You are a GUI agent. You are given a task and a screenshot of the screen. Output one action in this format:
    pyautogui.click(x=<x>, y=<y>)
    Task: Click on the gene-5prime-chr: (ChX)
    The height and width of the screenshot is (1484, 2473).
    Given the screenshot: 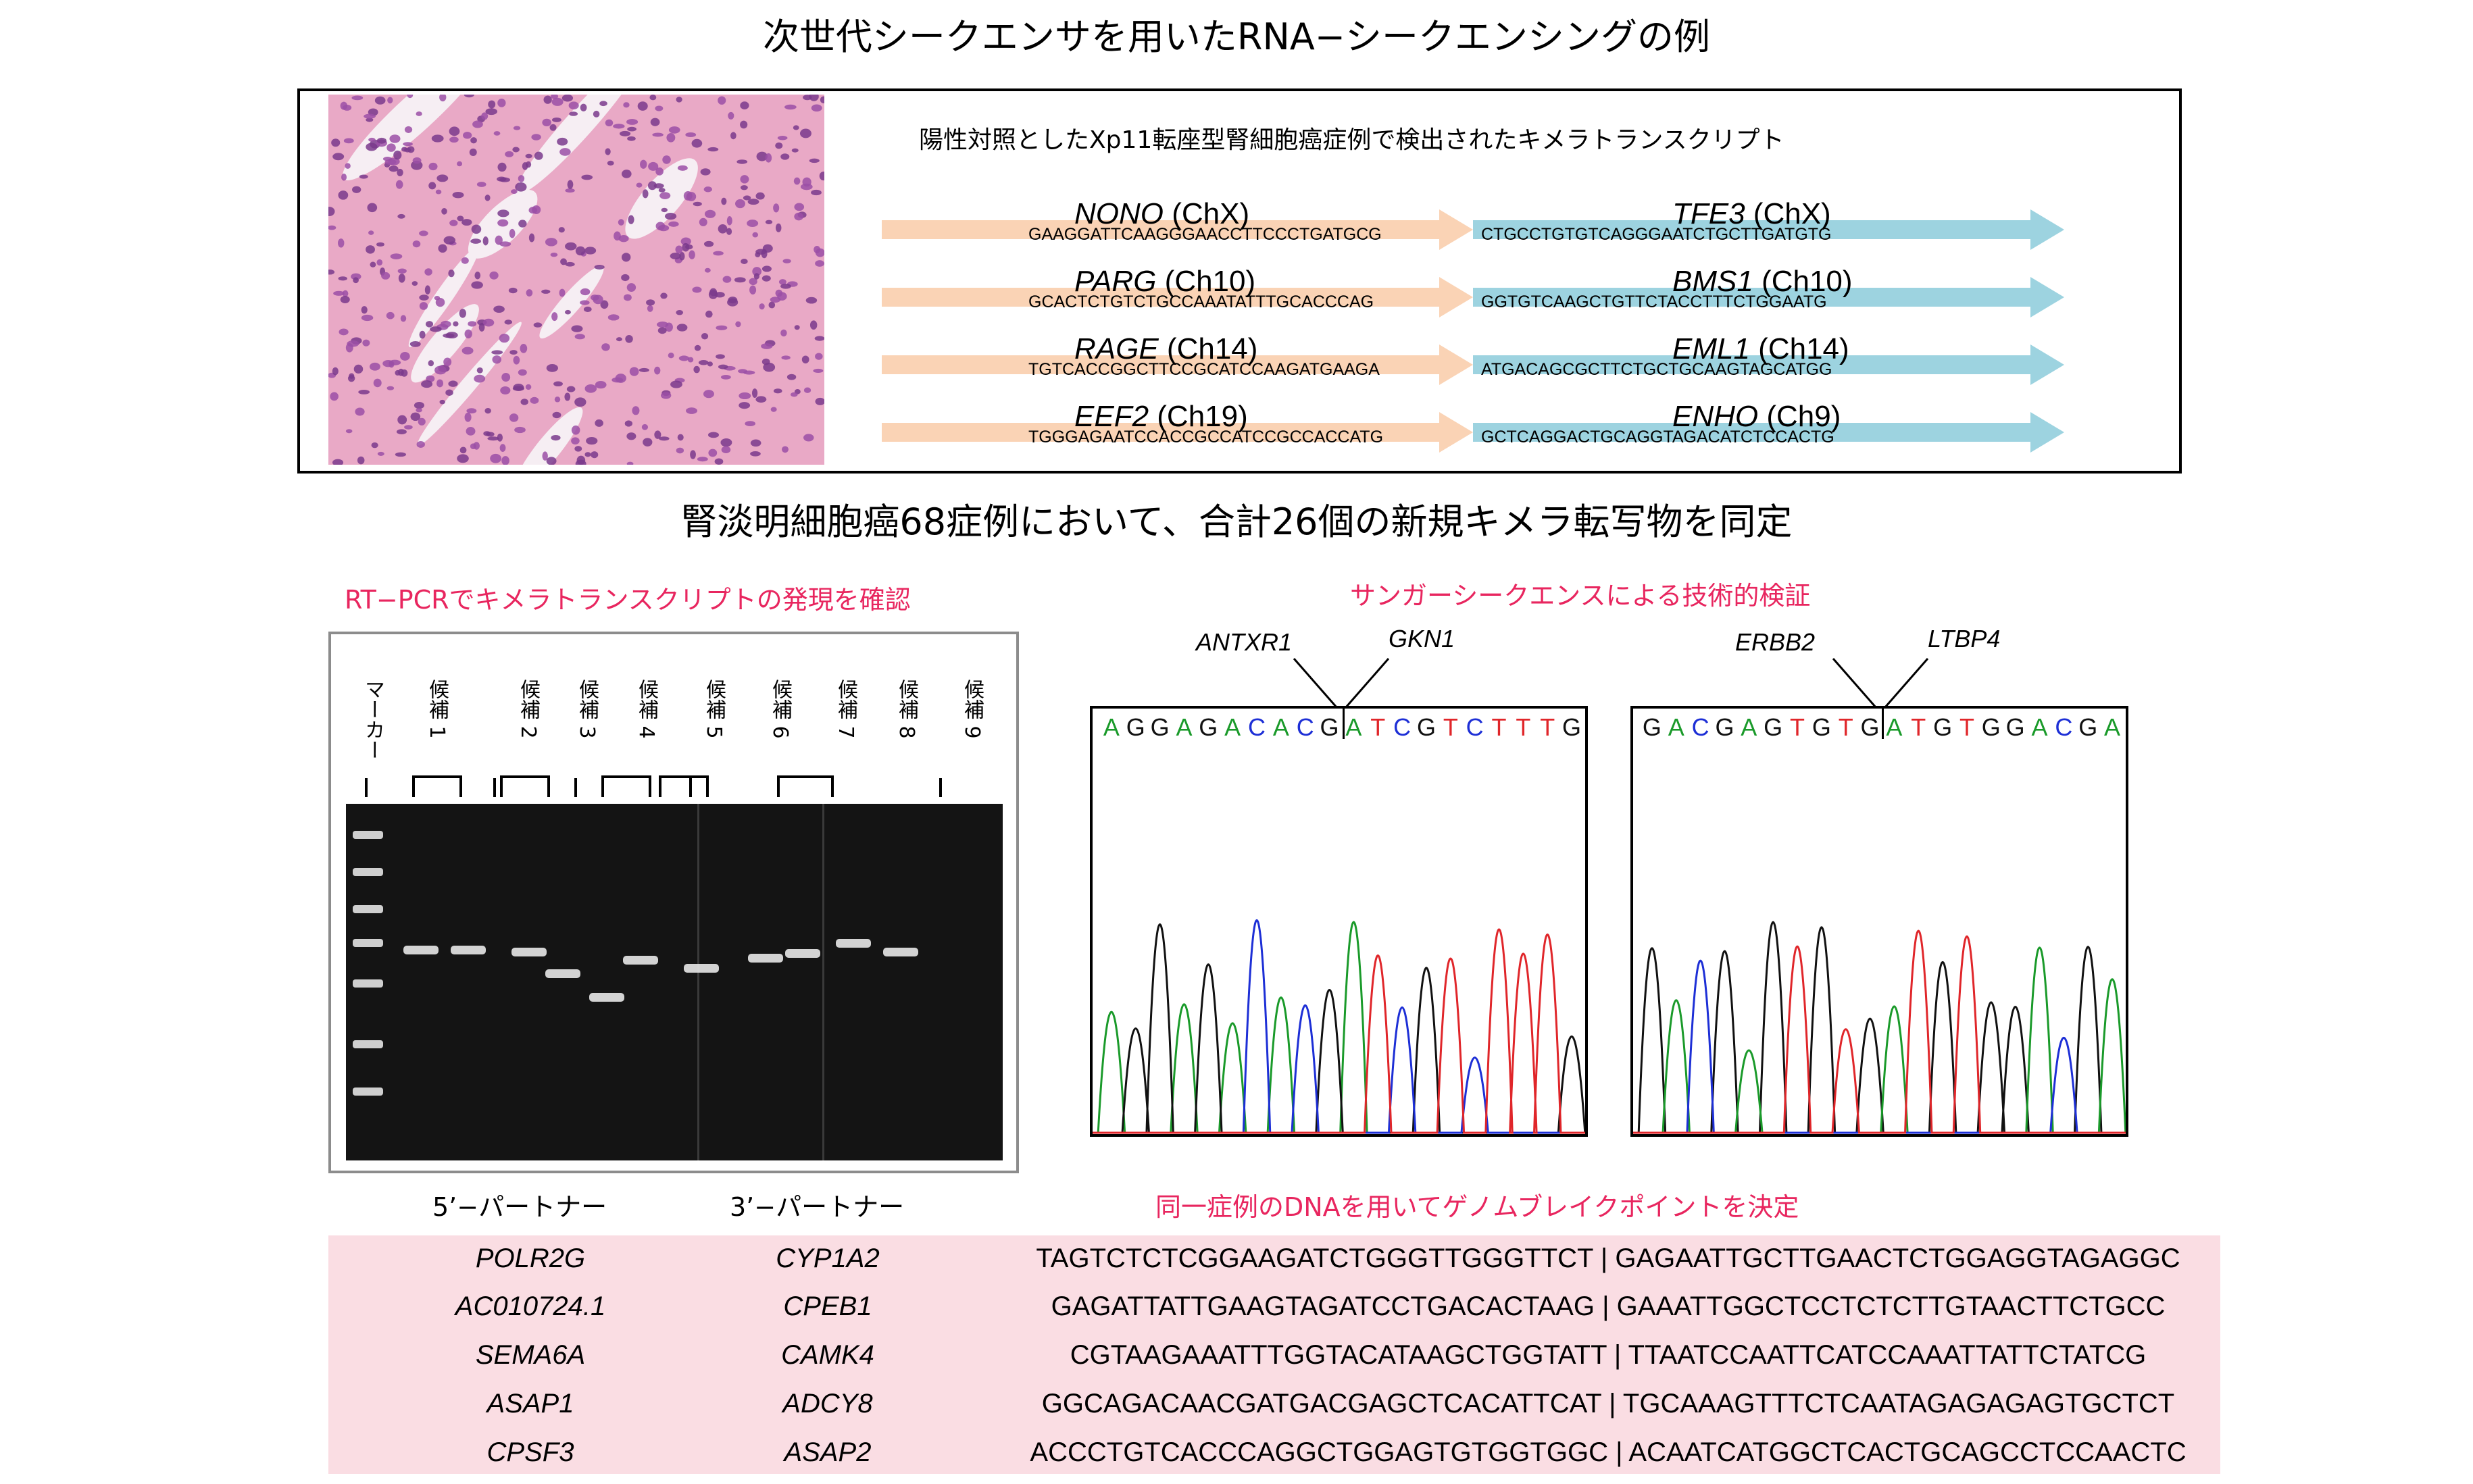 What is the action you would take?
    pyautogui.click(x=1207, y=213)
    